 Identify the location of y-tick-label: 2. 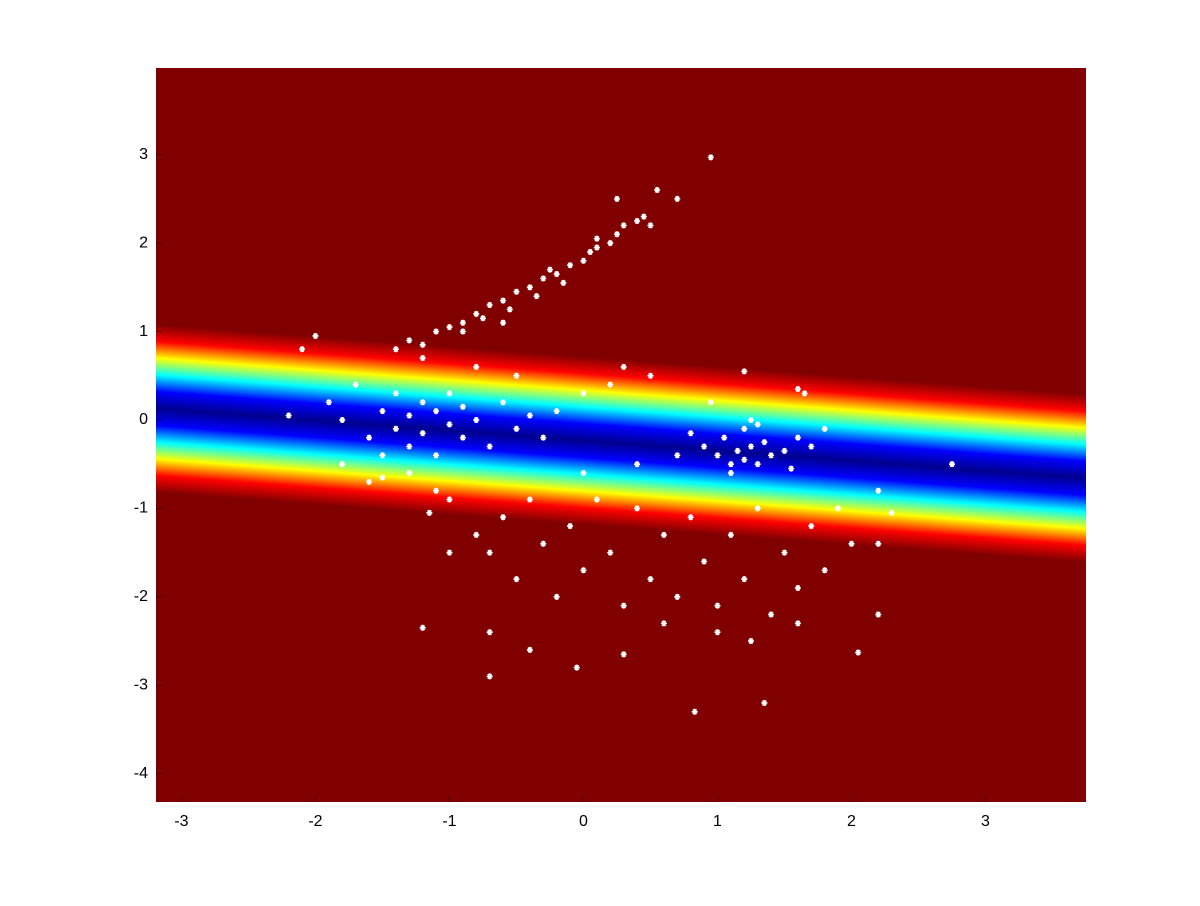
(143, 242).